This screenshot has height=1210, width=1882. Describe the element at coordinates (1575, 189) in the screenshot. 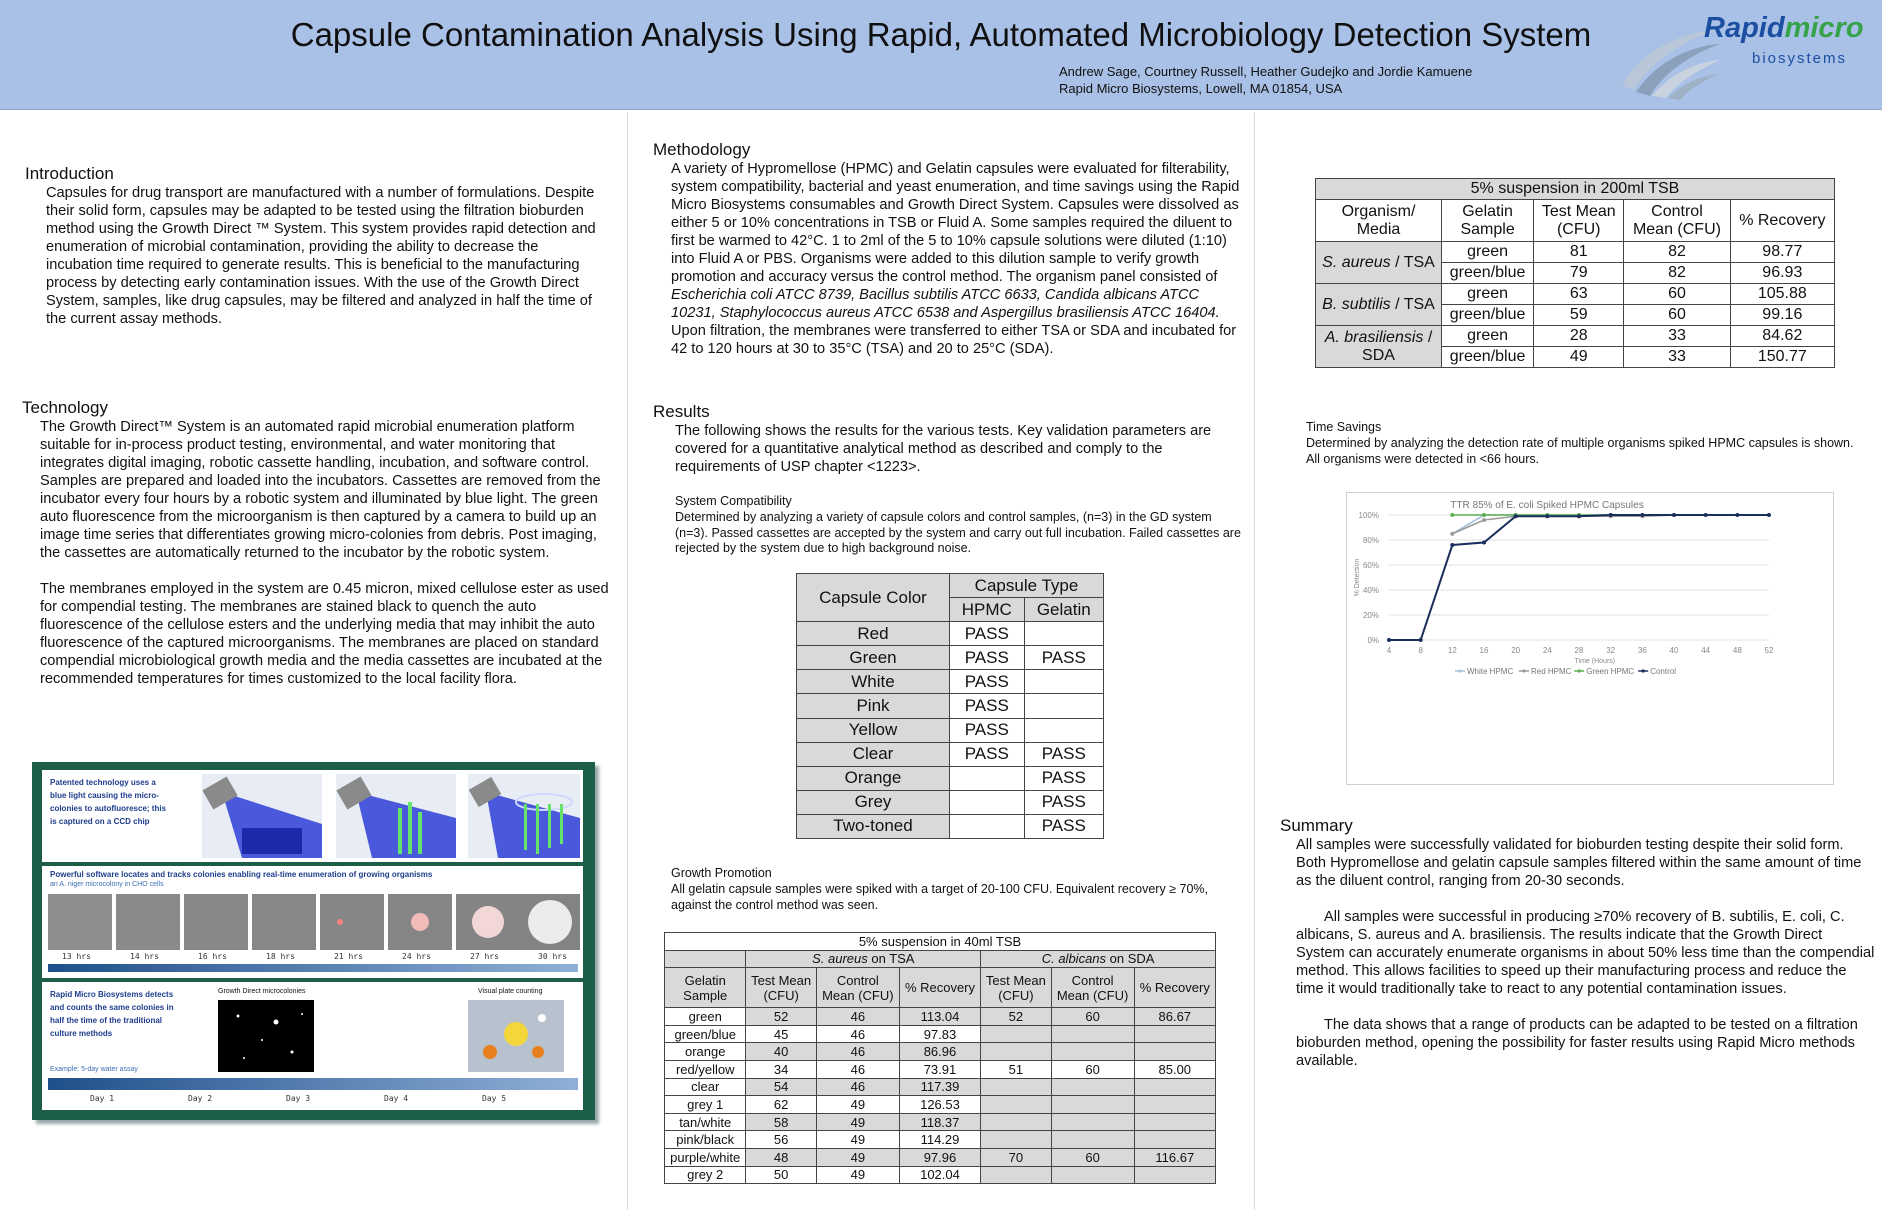

I see `table-caption: 5% suspension in 200ml TSB` at that location.